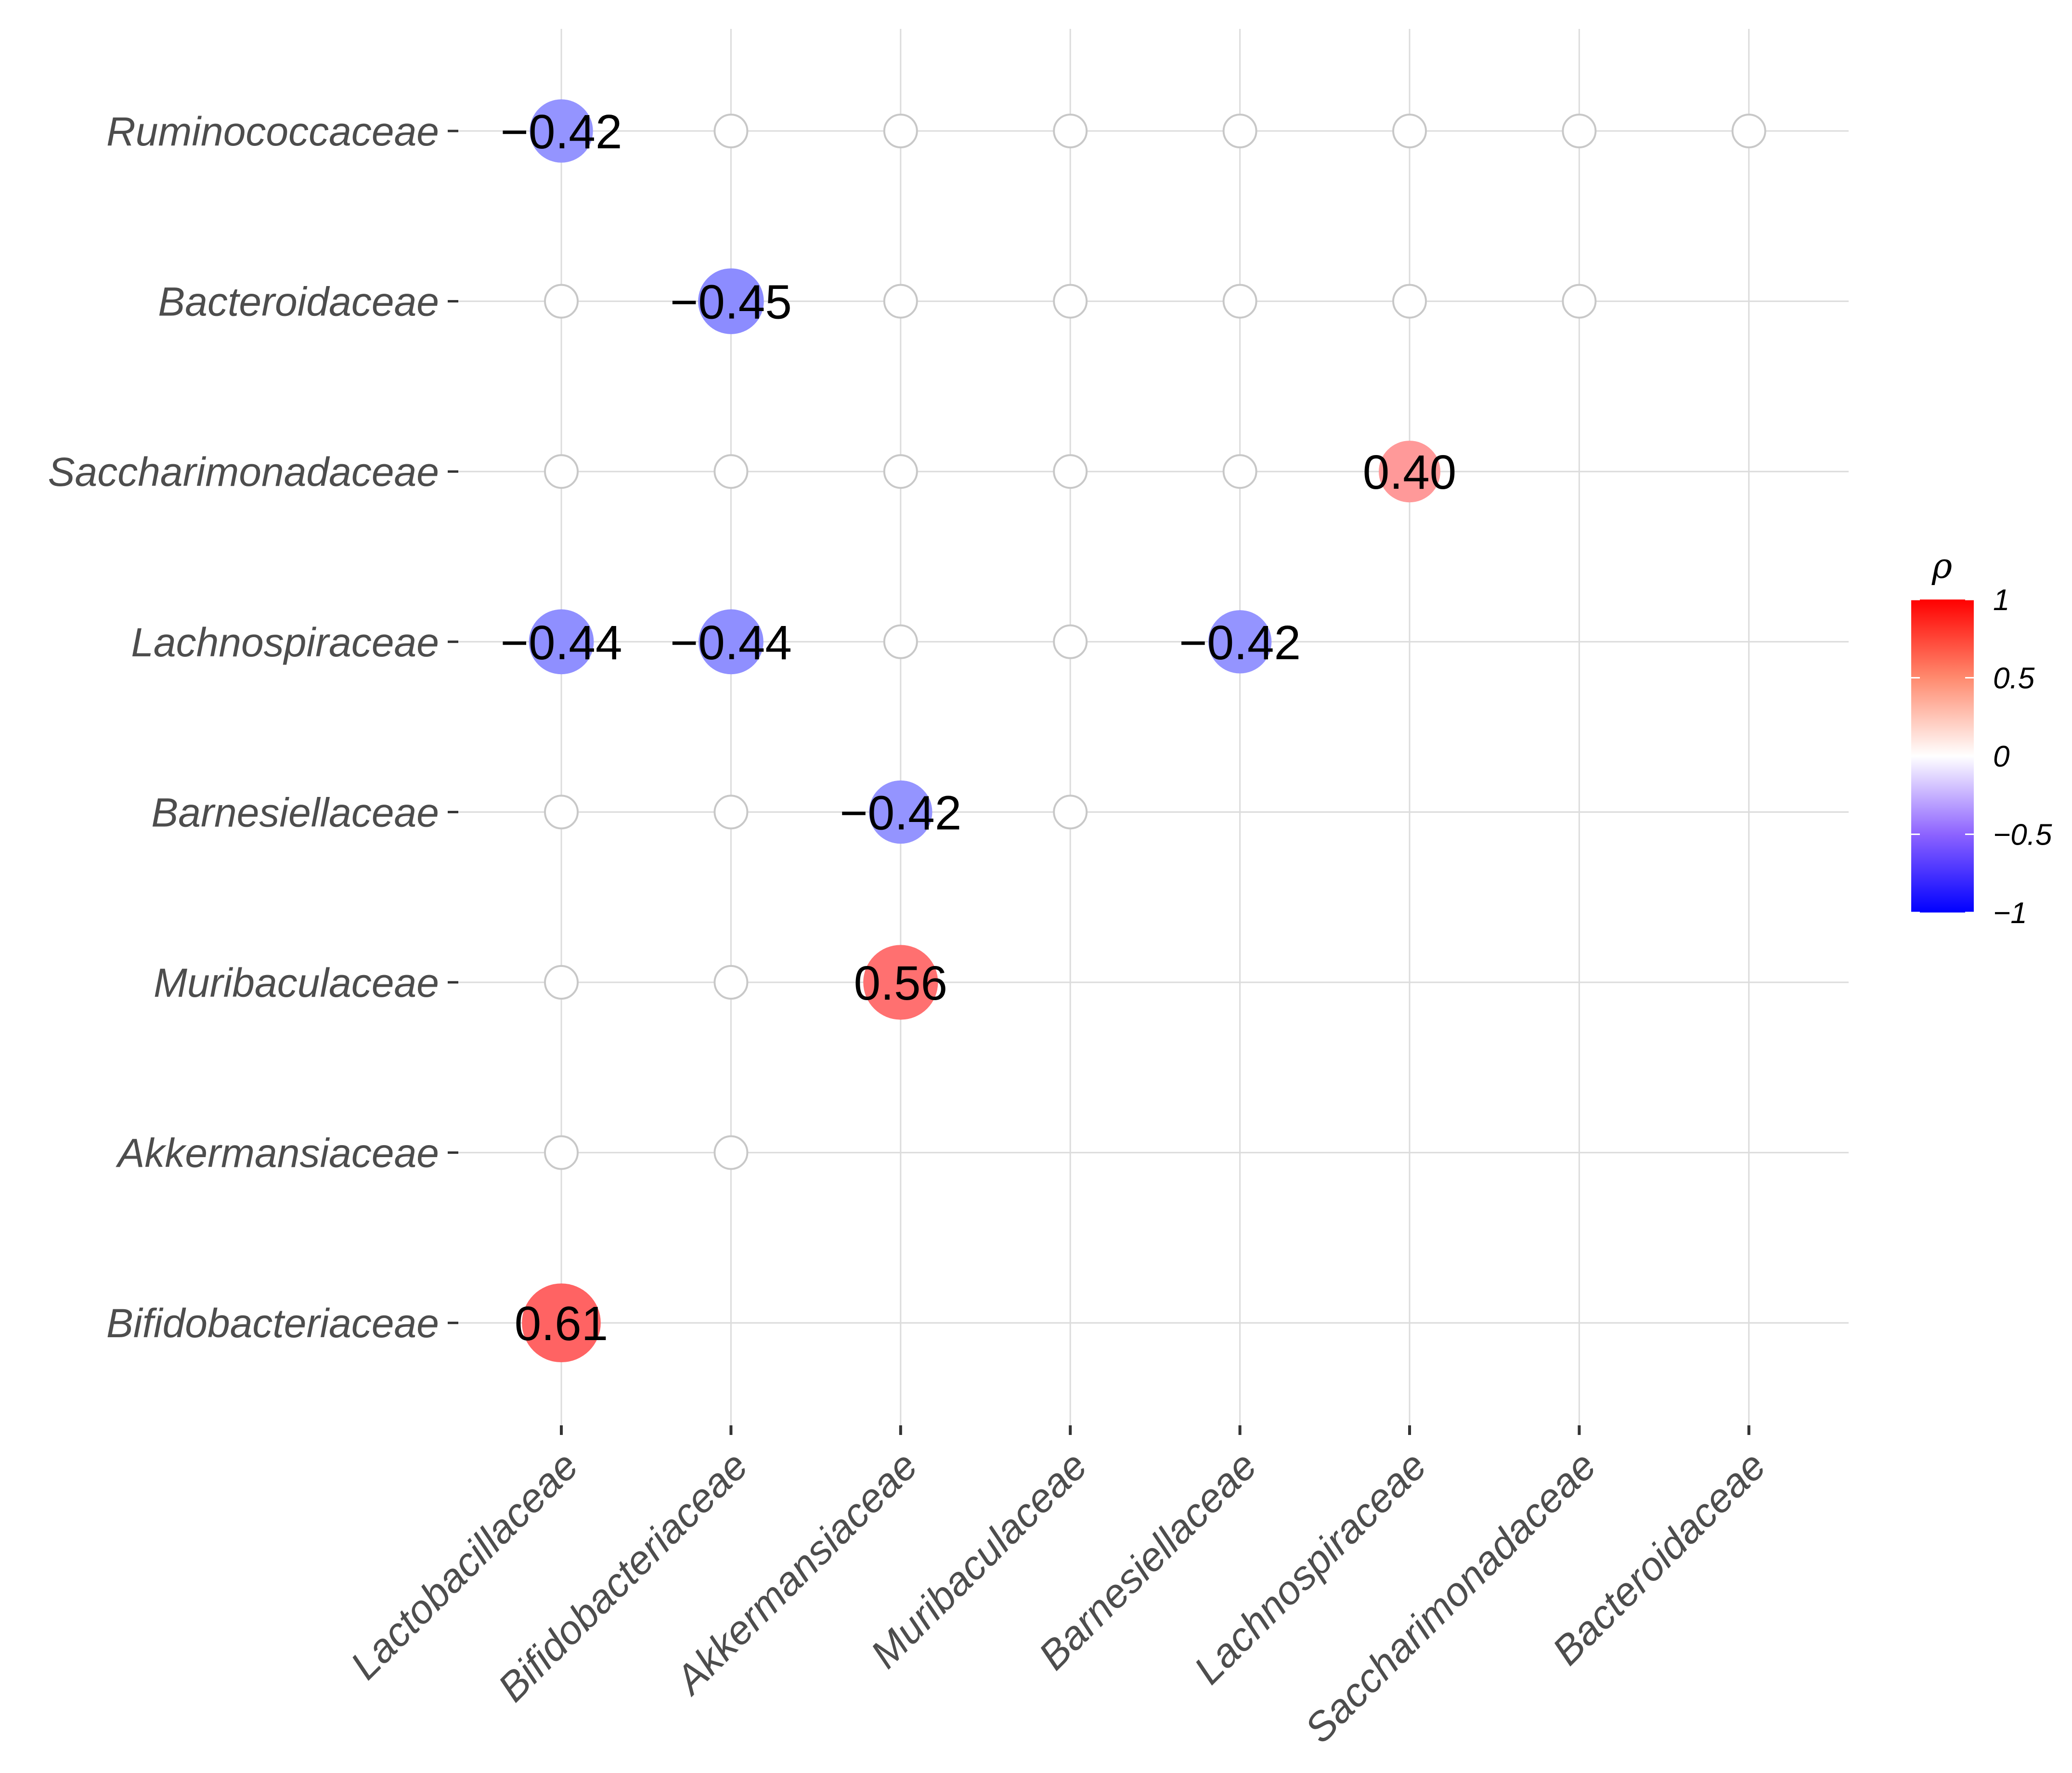  I want to click on correlation-value-label: 0.56, so click(900, 983).